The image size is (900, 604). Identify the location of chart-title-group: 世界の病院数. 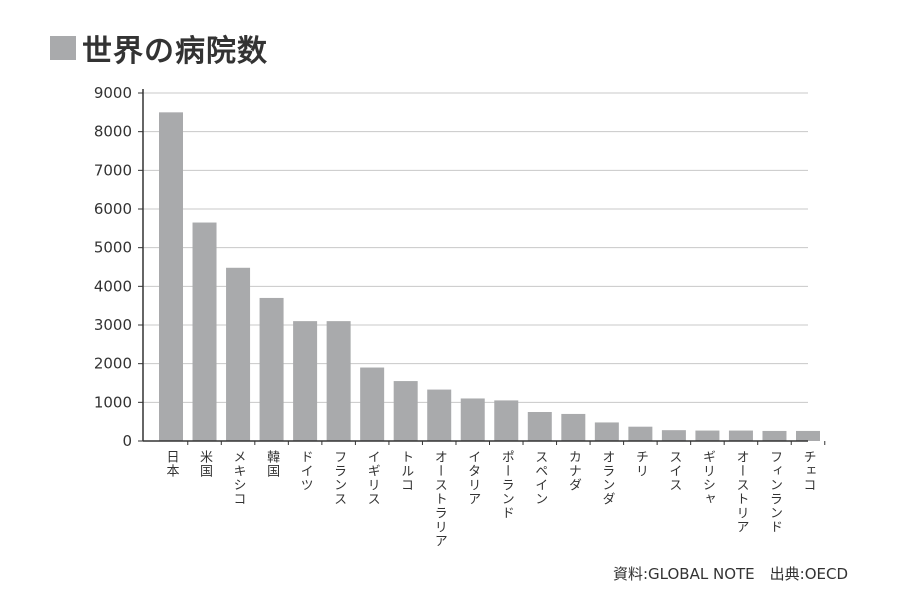
(159, 48).